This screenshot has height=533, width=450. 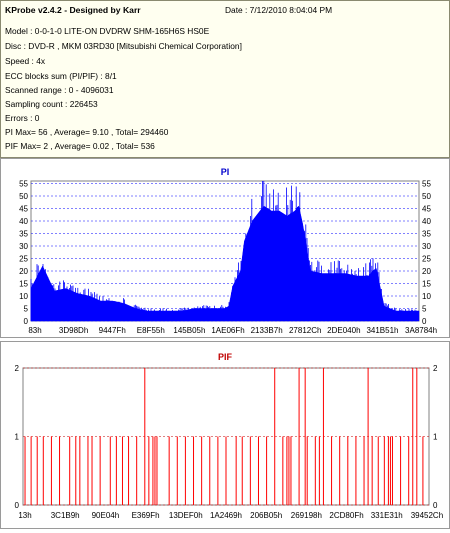 I want to click on pif-xtick: 206B05h, so click(x=266, y=515).